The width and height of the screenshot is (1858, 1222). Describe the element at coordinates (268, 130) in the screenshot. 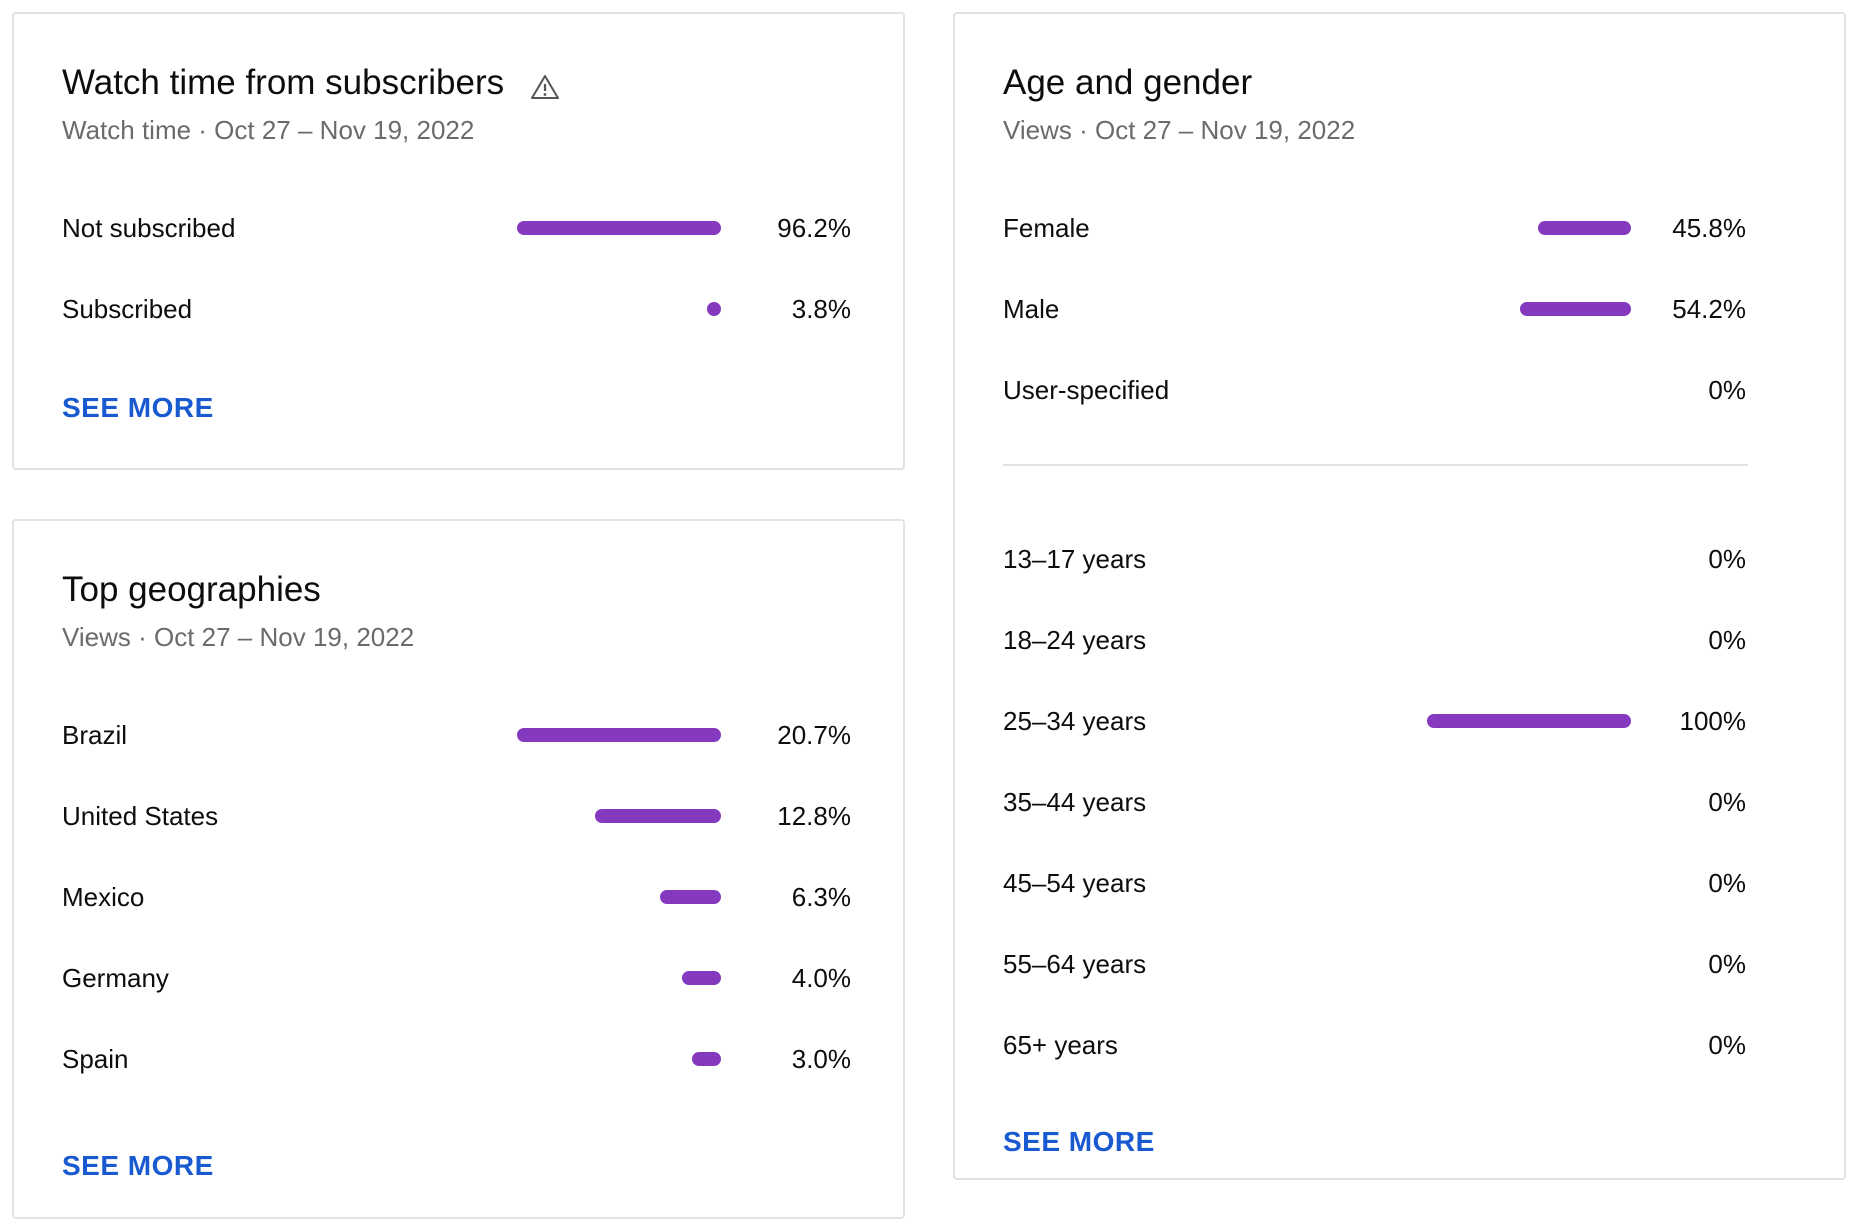

I see `subscribers-subtitle: Watch time · Oct 27 – Nov 19, 2022` at that location.